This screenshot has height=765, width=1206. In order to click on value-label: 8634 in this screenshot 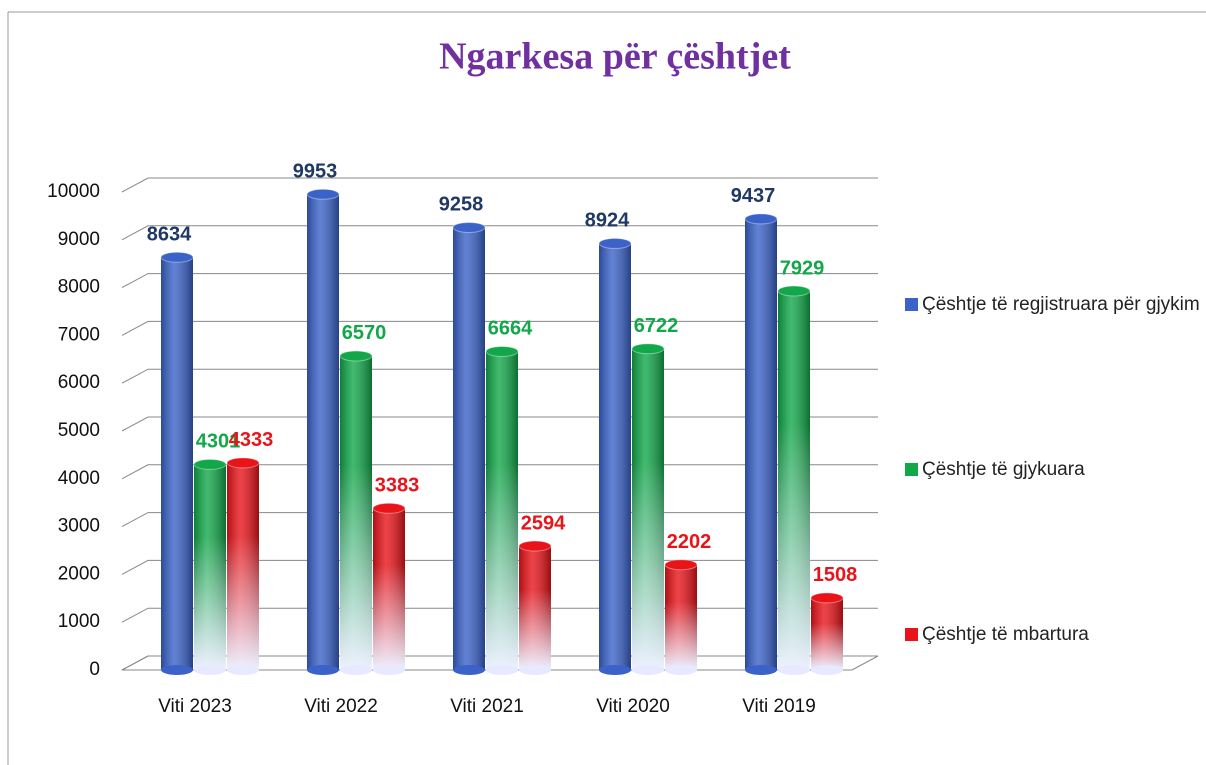, I will do `click(169, 235)`.